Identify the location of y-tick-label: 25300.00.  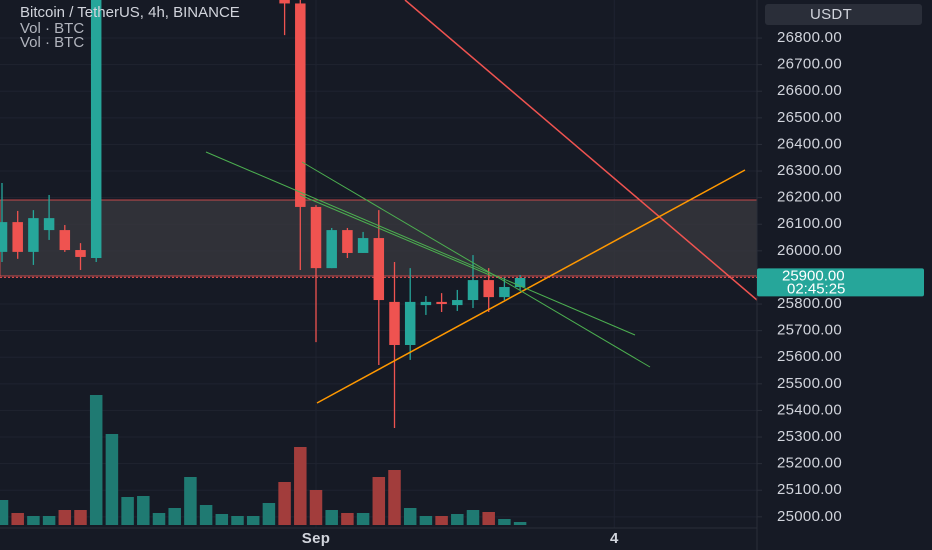
(809, 436).